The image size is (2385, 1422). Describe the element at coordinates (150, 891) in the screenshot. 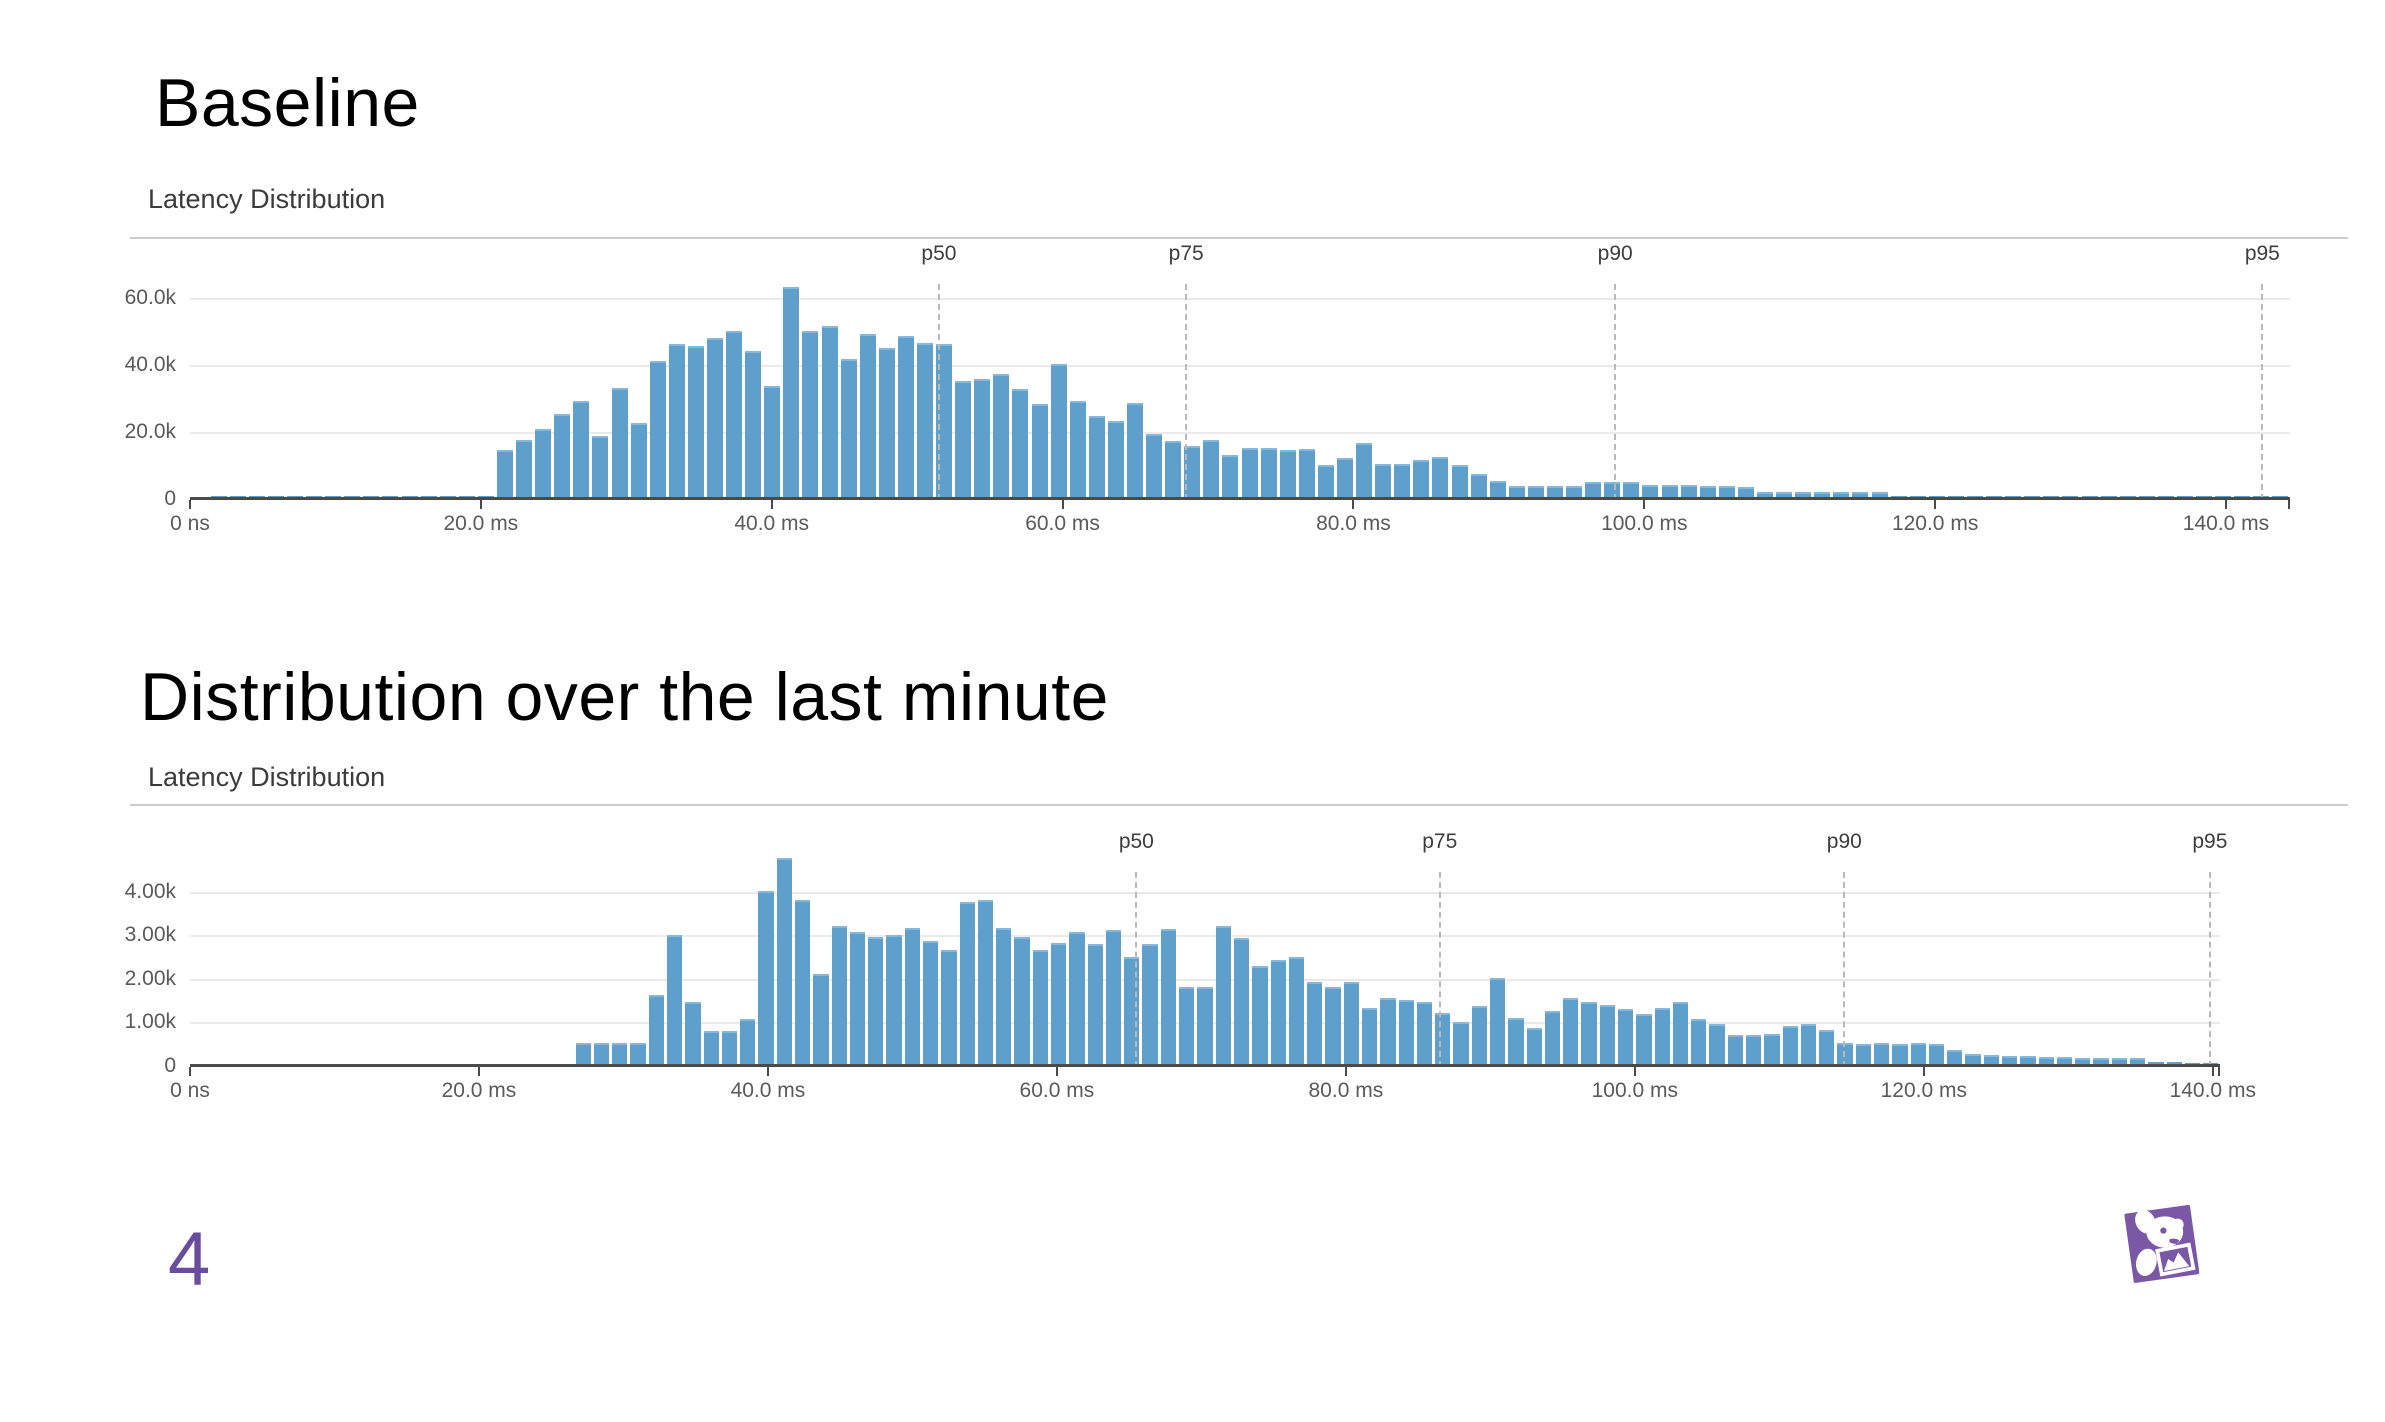

I see `y-axis-label: 4.00k` at that location.